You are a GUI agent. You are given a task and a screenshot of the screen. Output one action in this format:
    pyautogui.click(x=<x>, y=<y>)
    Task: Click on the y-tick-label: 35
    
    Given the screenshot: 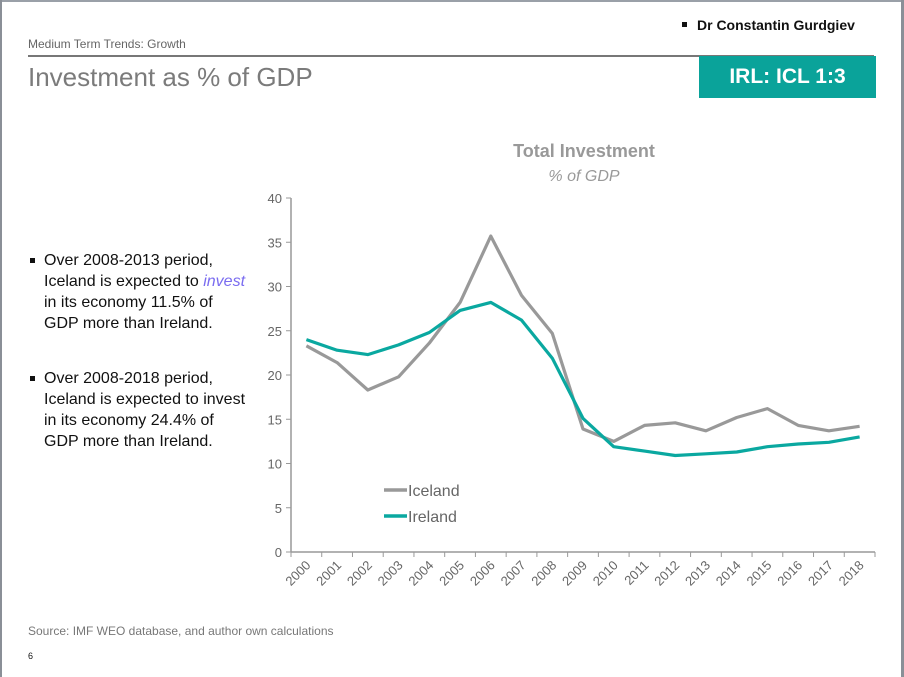 What is the action you would take?
    pyautogui.click(x=275, y=242)
    